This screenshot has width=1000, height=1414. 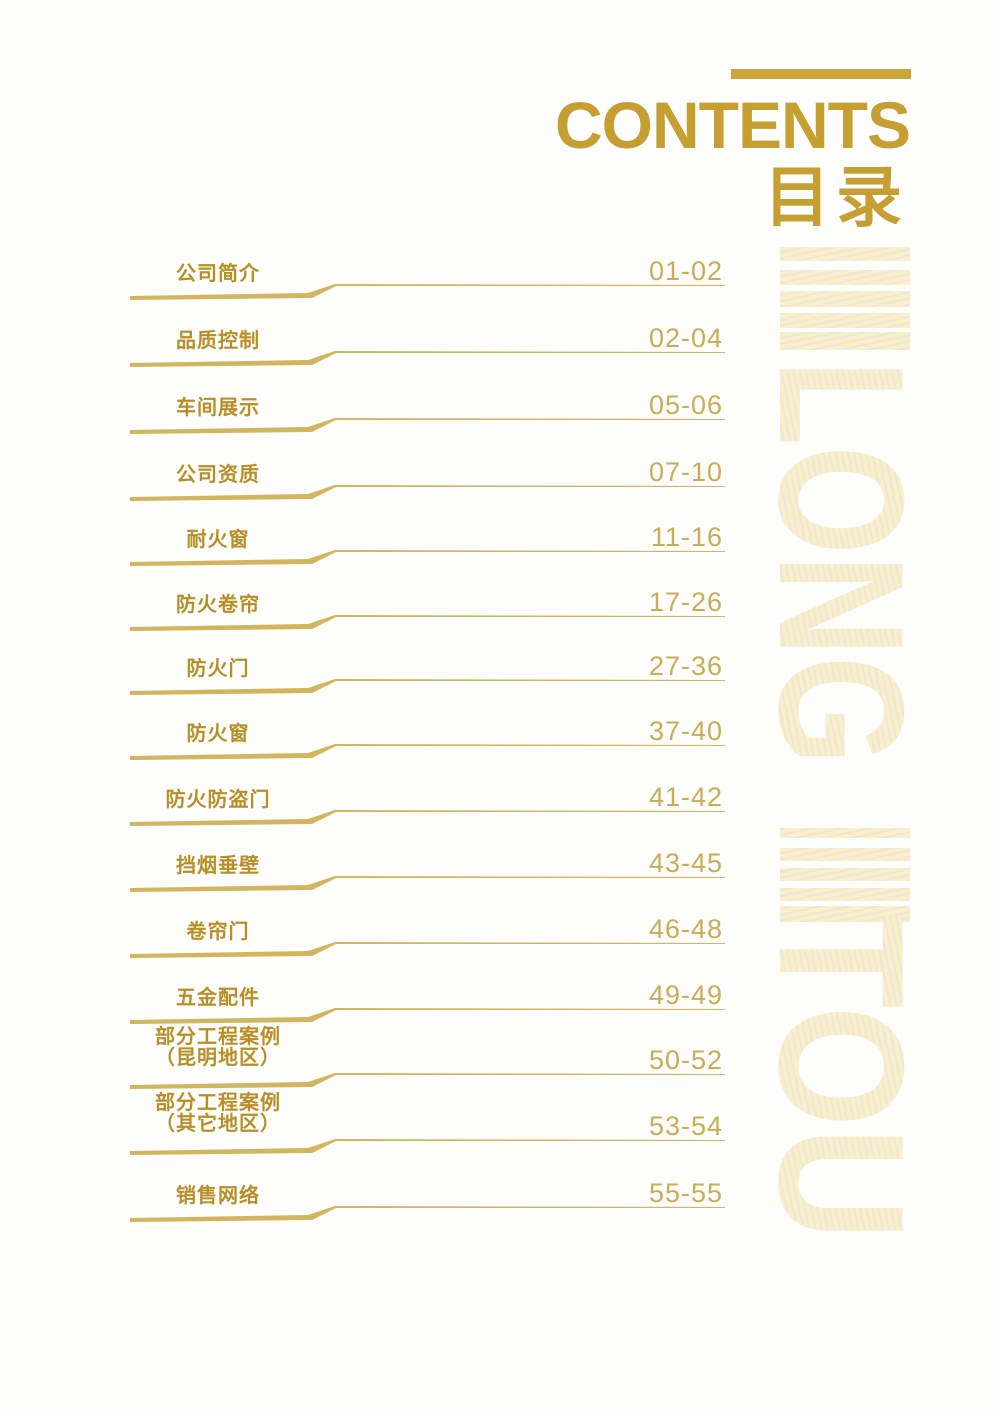 I want to click on toc-entry-pages: 49-49, so click(x=685, y=995).